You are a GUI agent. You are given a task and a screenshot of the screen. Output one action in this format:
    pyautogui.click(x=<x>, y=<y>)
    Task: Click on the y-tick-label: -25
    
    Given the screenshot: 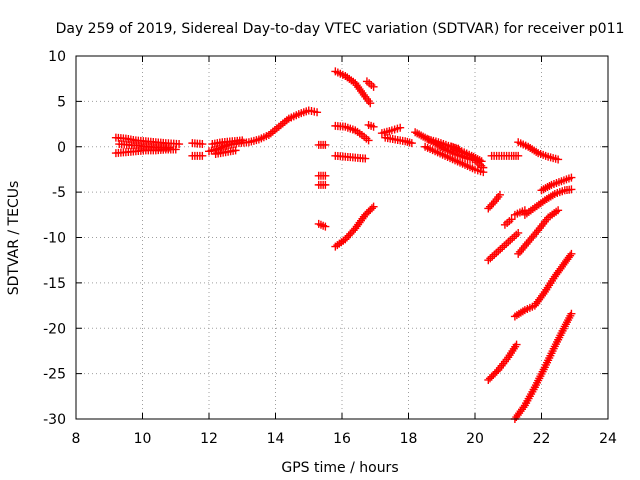 What is the action you would take?
    pyautogui.click(x=54, y=375)
    